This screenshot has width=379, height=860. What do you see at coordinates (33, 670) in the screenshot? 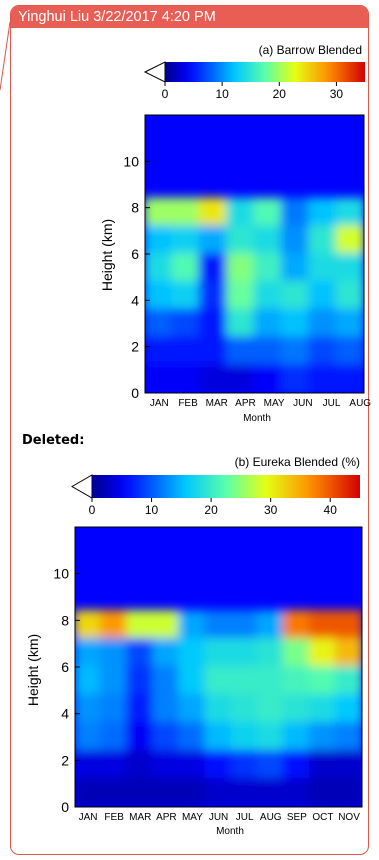
I see `y-axis-label: Height (km)` at bounding box center [33, 670].